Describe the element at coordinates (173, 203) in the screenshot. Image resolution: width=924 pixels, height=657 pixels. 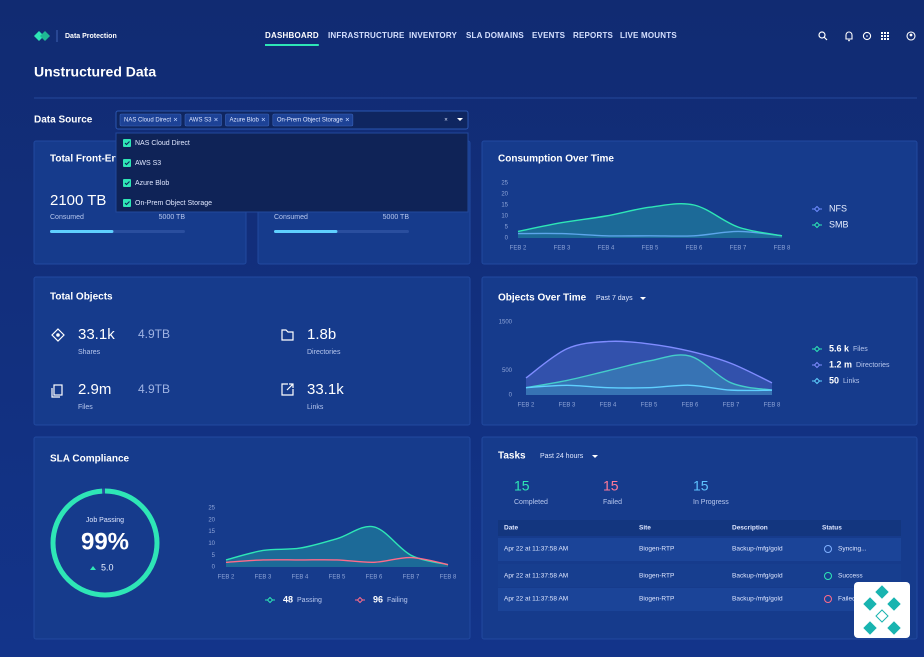
I see `dropdown-option: On-Prem Object Storage` at that location.